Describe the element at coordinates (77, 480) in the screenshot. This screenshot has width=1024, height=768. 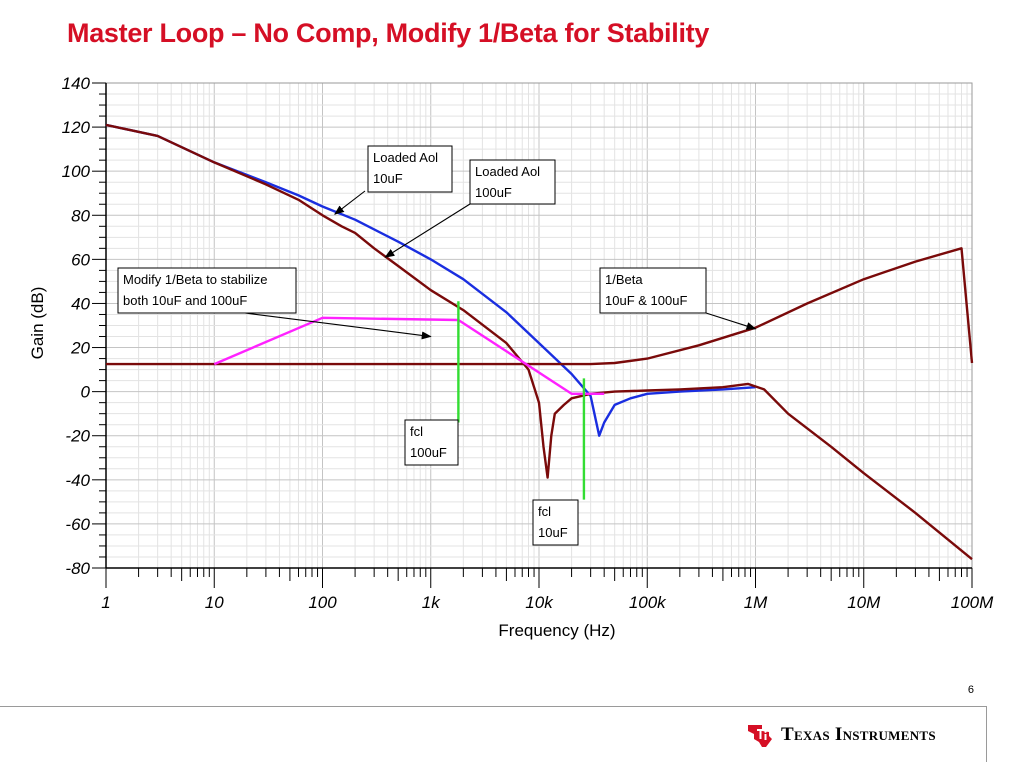
I see `y-tick-label: -40` at that location.